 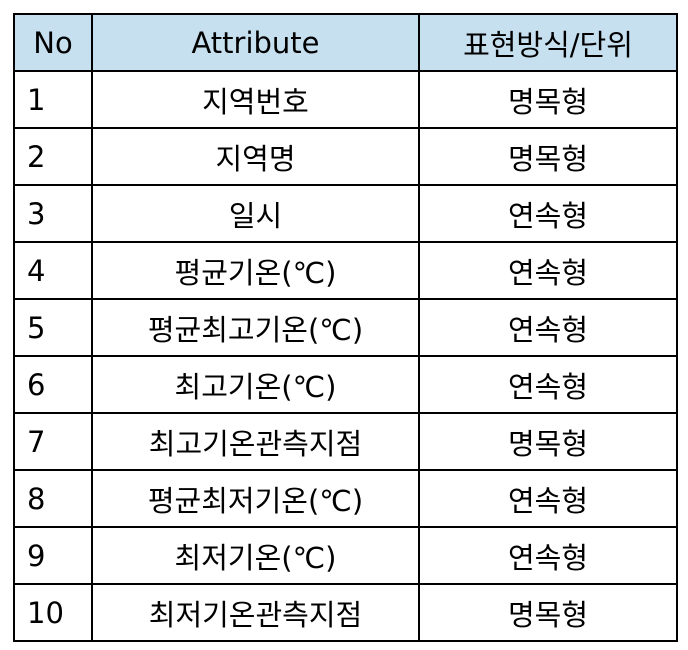 I want to click on header-row: No Attribute 표현방식/단위, so click(x=345, y=42).